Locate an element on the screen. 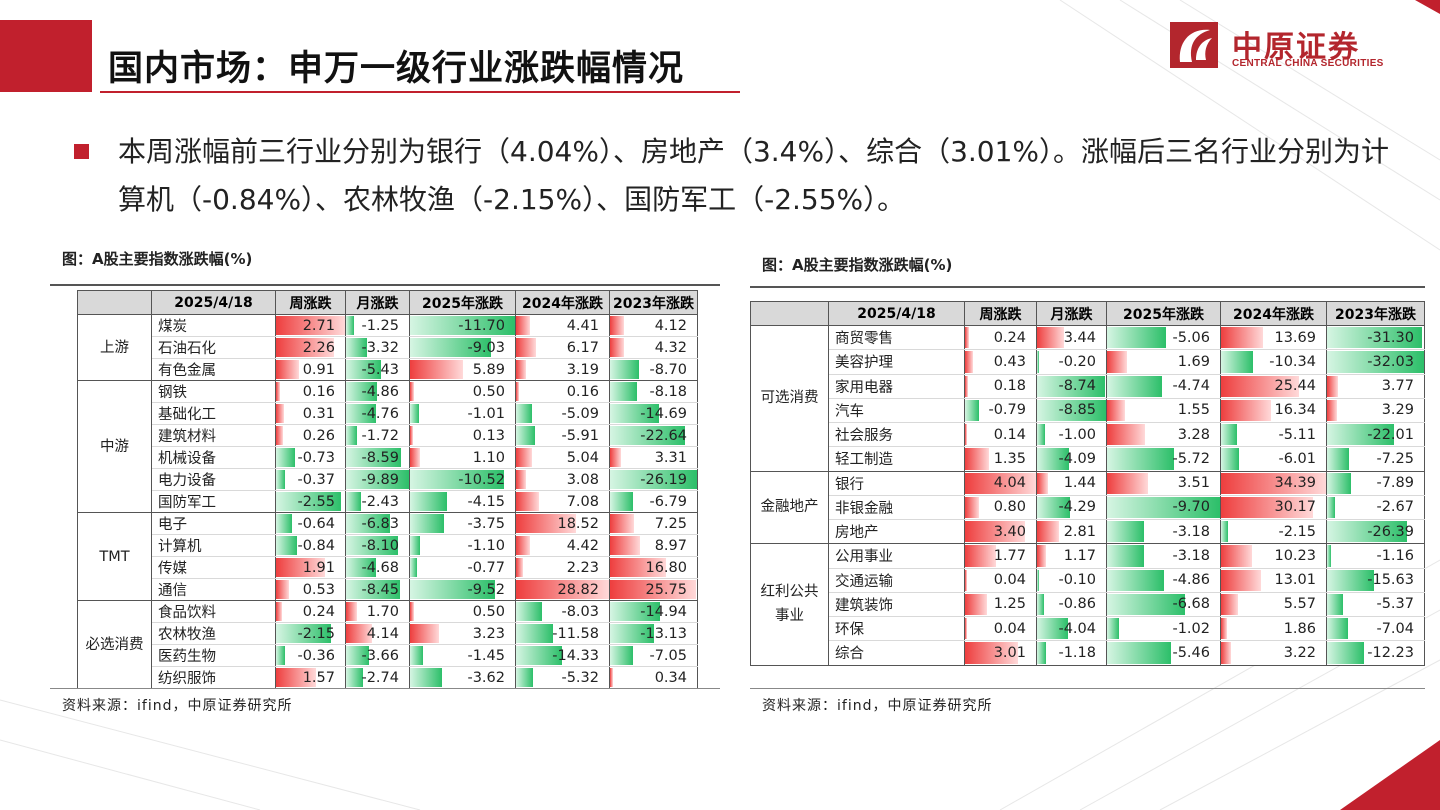 This screenshot has height=810, width=1440. value-cell: -2.43 is located at coordinates (377, 501).